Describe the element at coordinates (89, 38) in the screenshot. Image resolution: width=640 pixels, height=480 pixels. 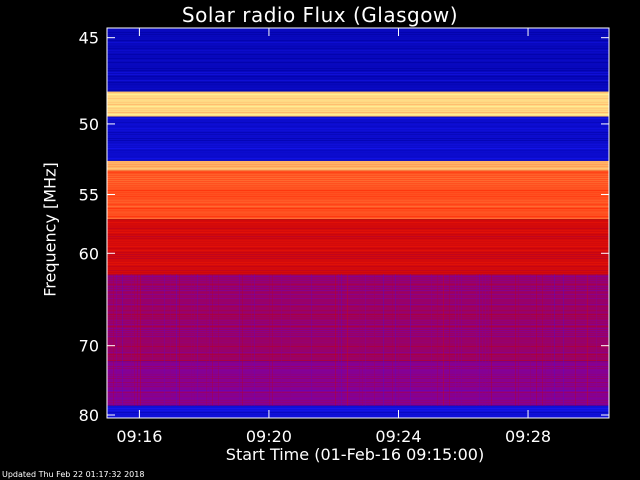
I see `y-tick-label: 45` at that location.